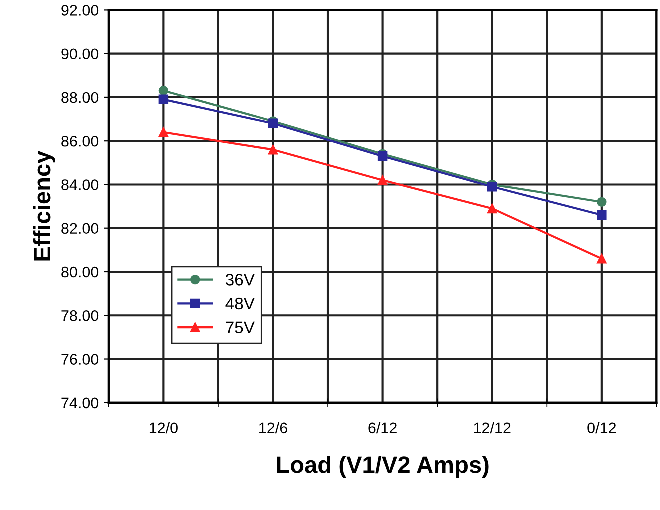  Describe the element at coordinates (274, 428) in the screenshot. I see `x-tick-label: 12/6` at that location.